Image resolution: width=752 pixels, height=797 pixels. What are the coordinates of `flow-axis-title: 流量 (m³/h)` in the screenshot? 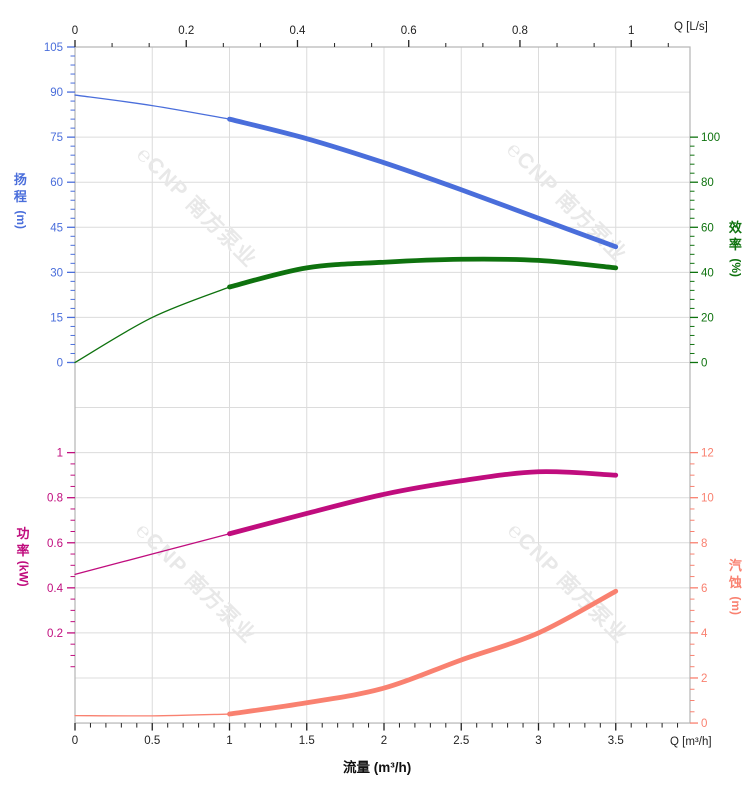 It's located at (377, 767).